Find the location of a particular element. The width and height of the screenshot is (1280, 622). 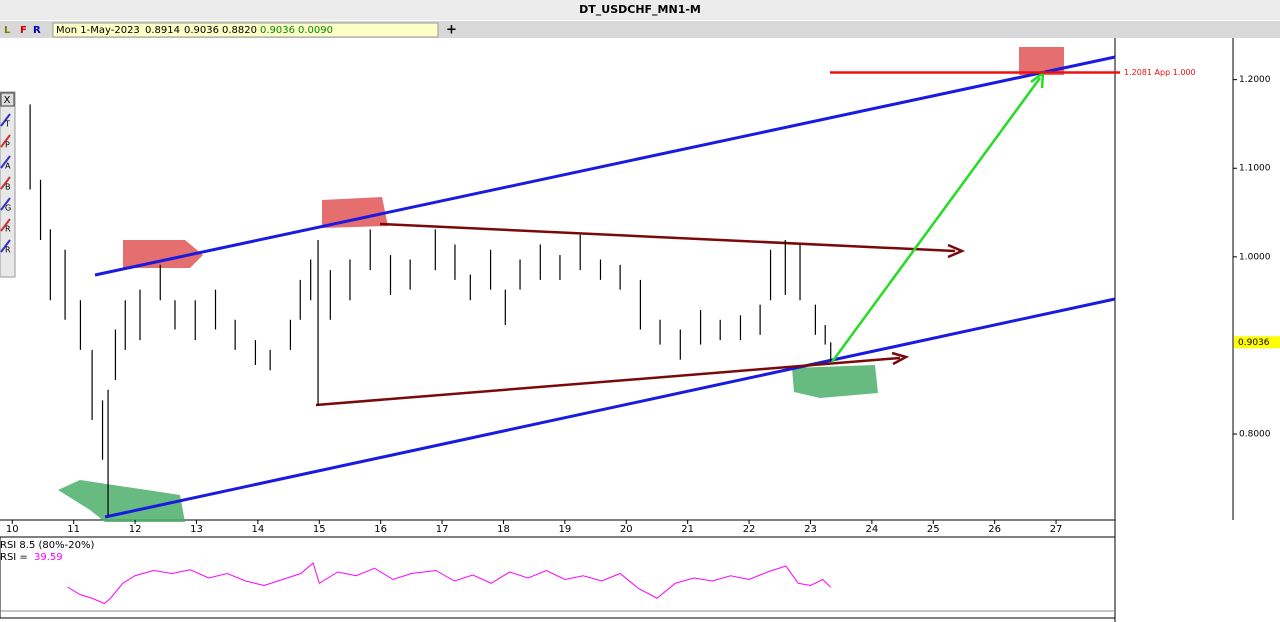

price-tag is located at coordinates (1257, 342).